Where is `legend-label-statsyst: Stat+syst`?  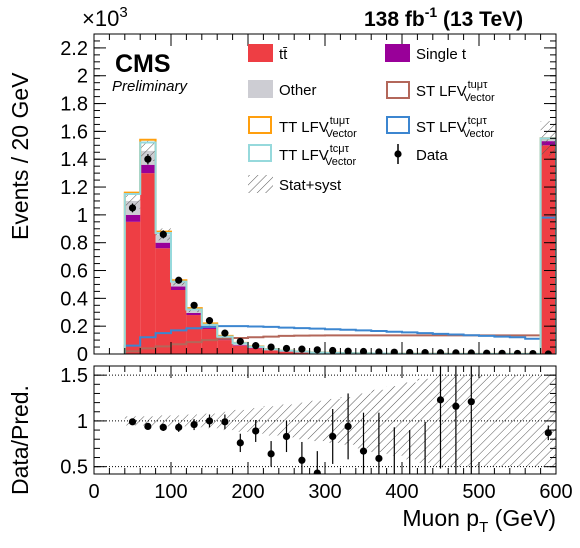 legend-label-statsyst: Stat+syst is located at coordinates (310, 185).